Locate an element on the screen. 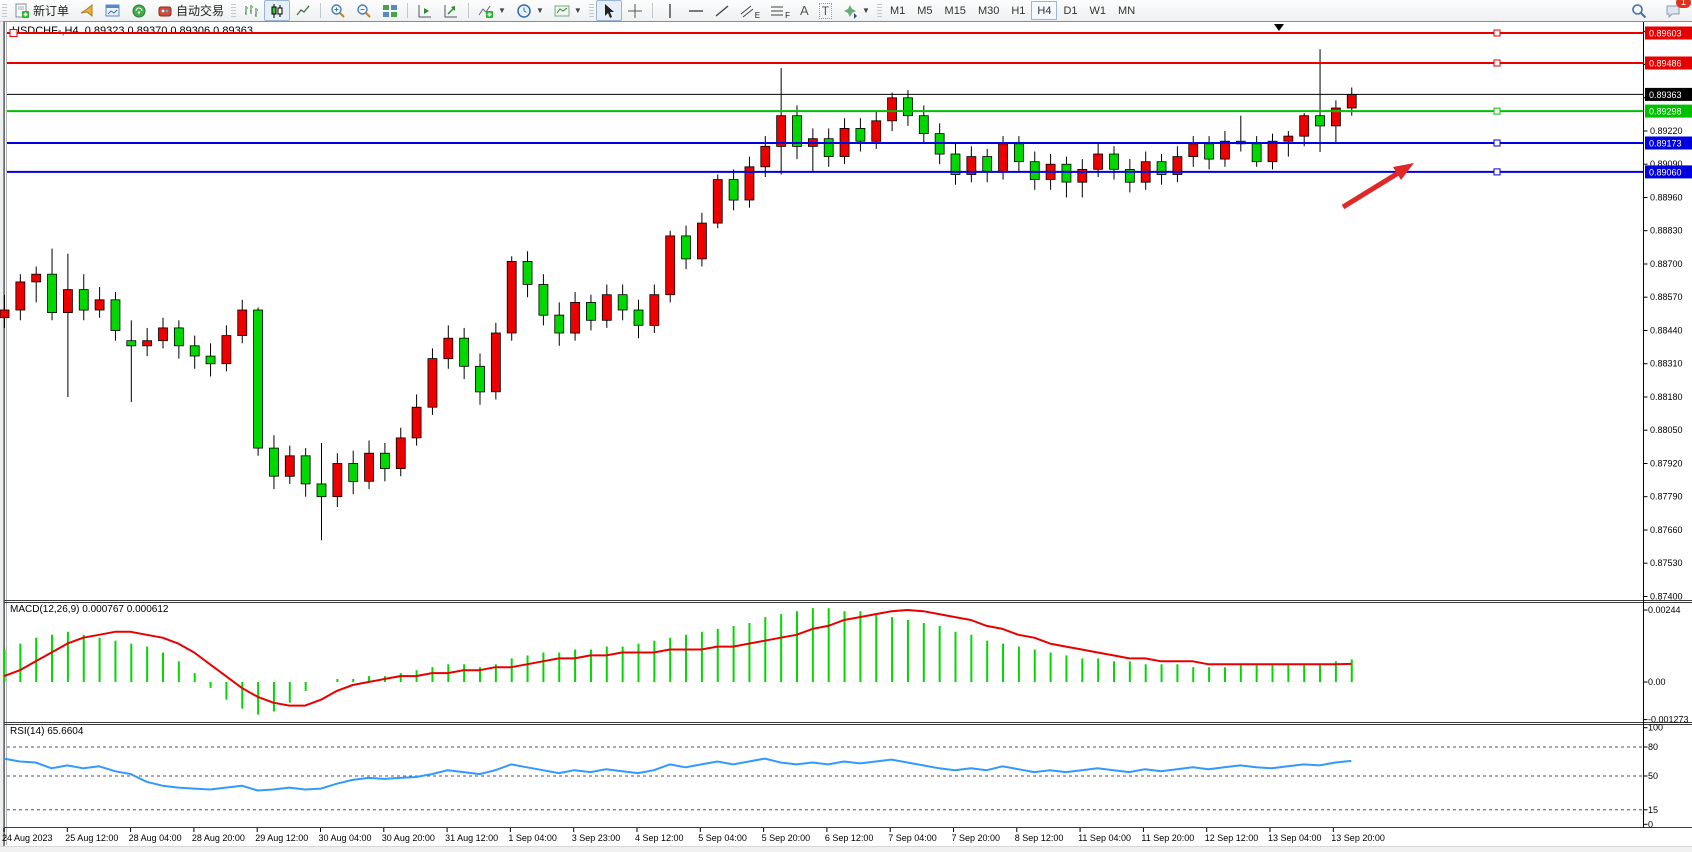 This screenshot has width=1692, height=852. trendline-button is located at coordinates (722, 10).